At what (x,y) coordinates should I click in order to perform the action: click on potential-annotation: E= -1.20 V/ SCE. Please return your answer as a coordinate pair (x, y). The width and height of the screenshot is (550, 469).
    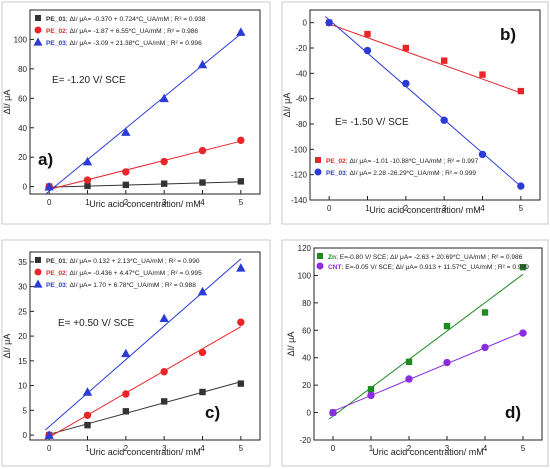
    Looking at the image, I should click on (89, 80).